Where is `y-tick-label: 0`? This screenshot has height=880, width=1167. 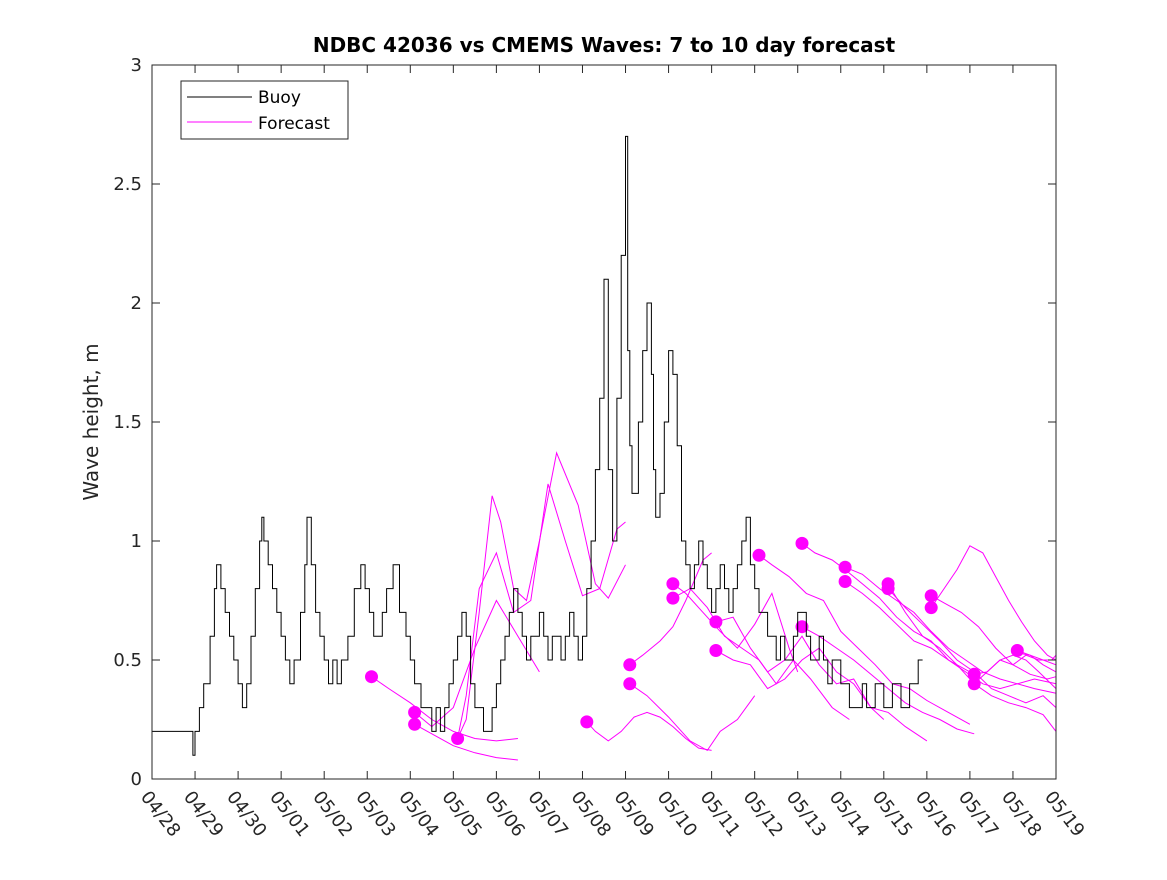 y-tick-label: 0 is located at coordinates (136, 779).